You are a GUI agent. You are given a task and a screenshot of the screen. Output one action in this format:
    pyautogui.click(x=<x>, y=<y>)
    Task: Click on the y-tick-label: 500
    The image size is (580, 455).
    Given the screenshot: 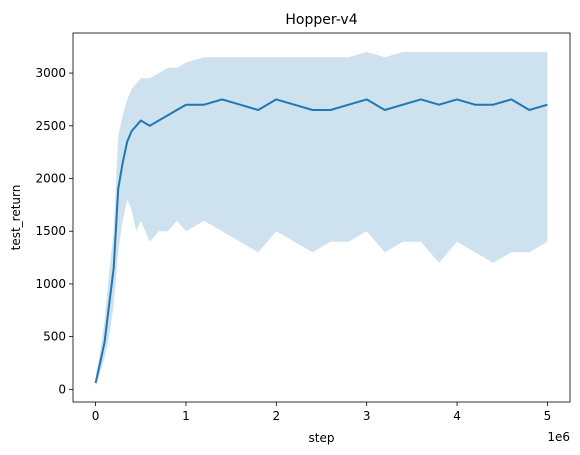 What is the action you would take?
    pyautogui.click(x=54, y=337)
    